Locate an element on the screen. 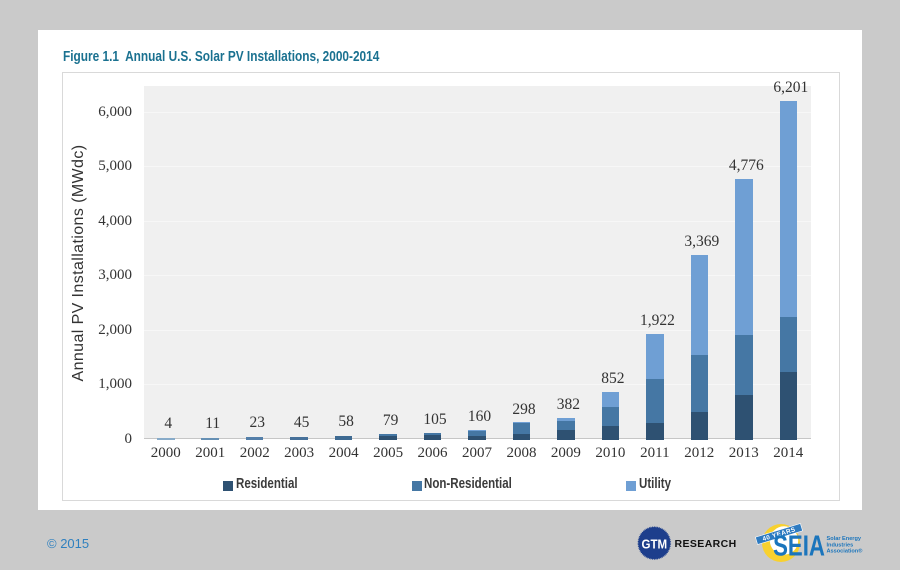 The height and width of the screenshot is (570, 900). svg-text: SEIA is located at coordinates (799, 546).